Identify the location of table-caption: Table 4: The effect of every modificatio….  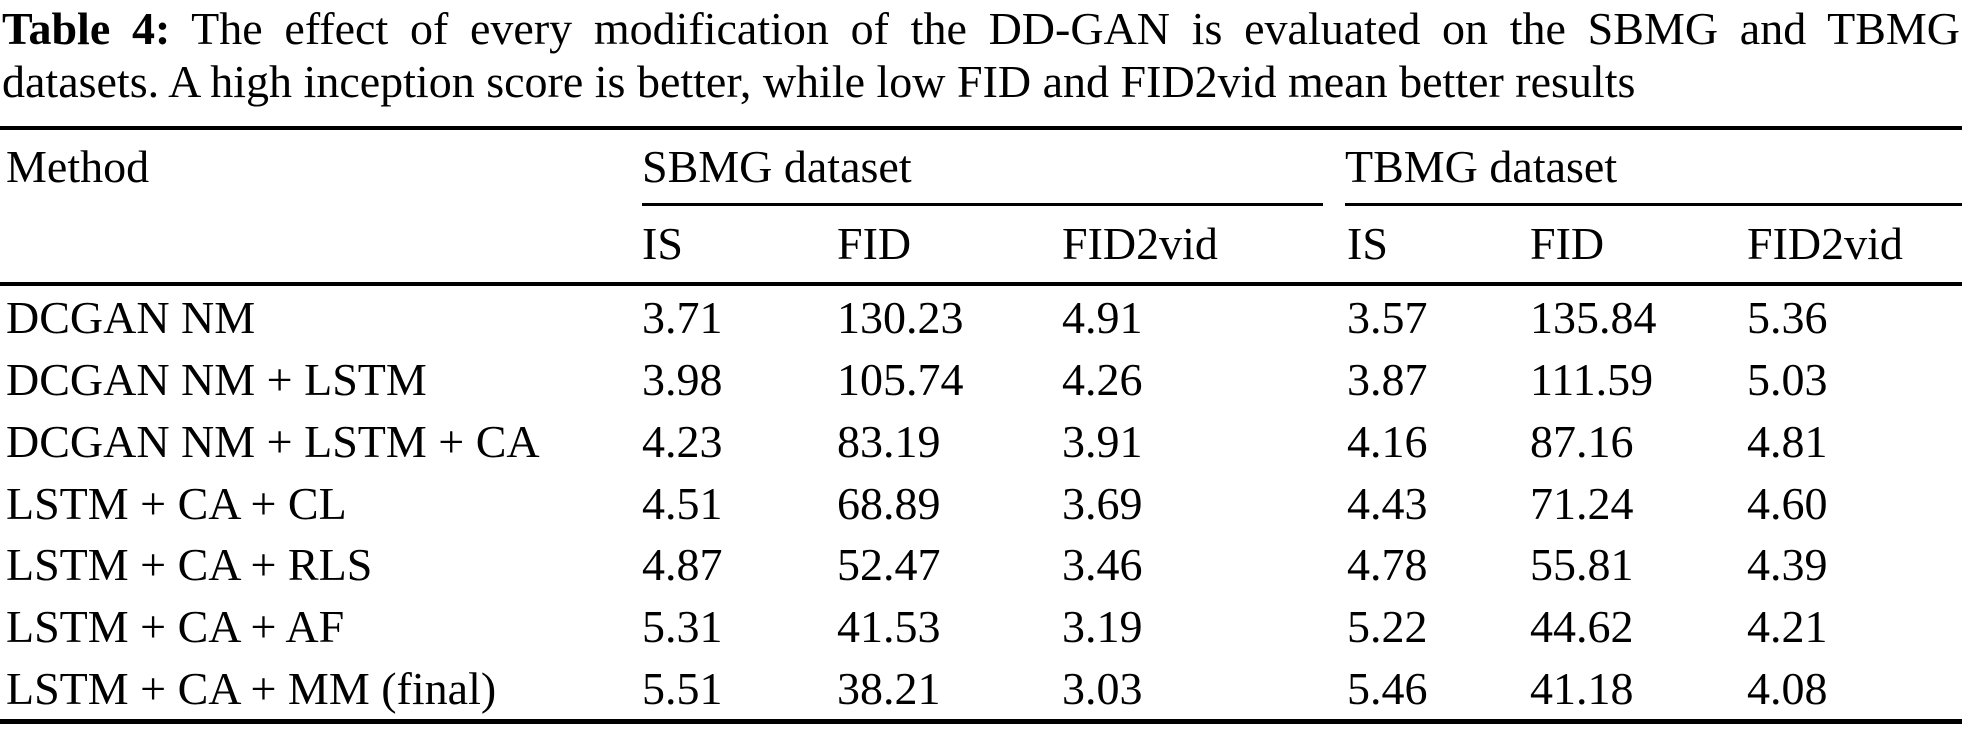
(981, 55).